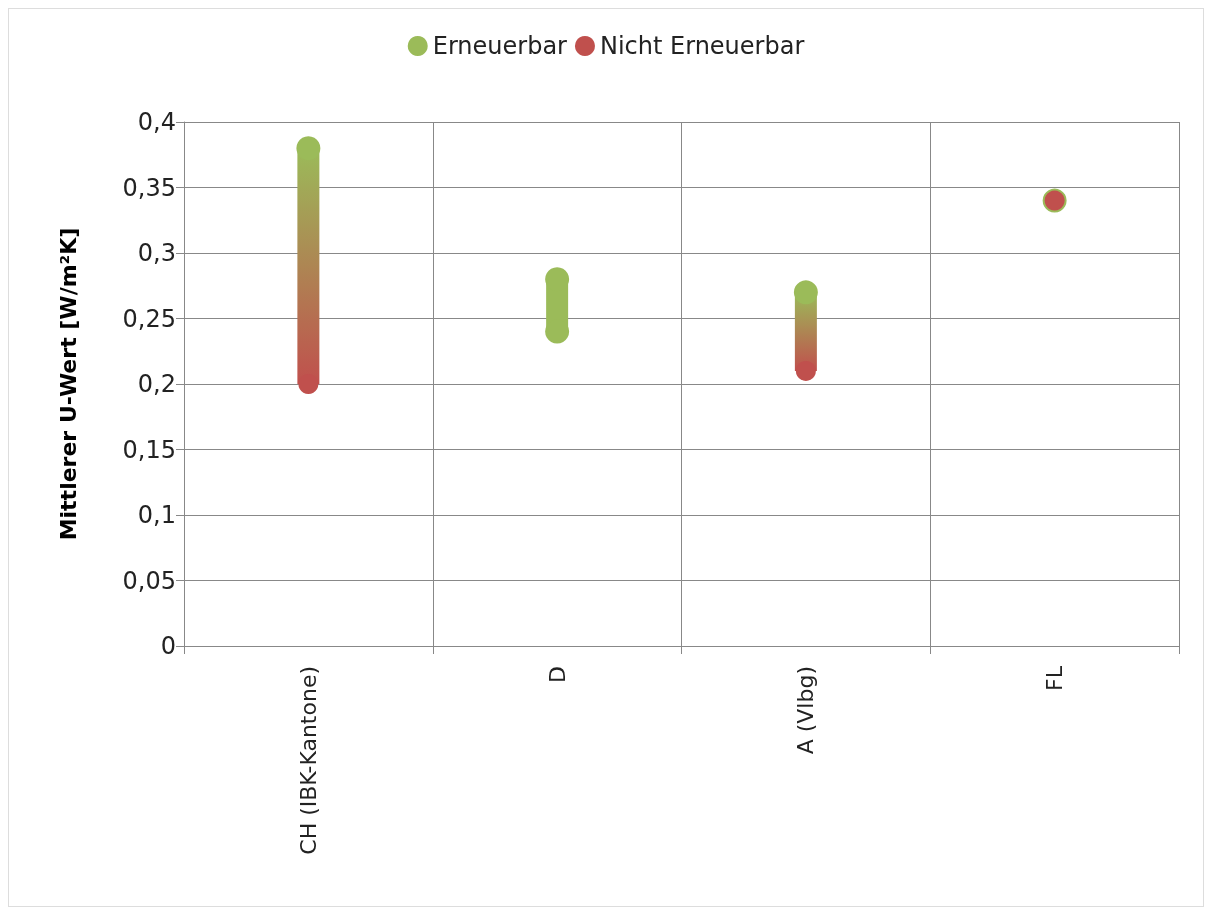  I want to click on y-tick-label: 0, so click(168, 646).